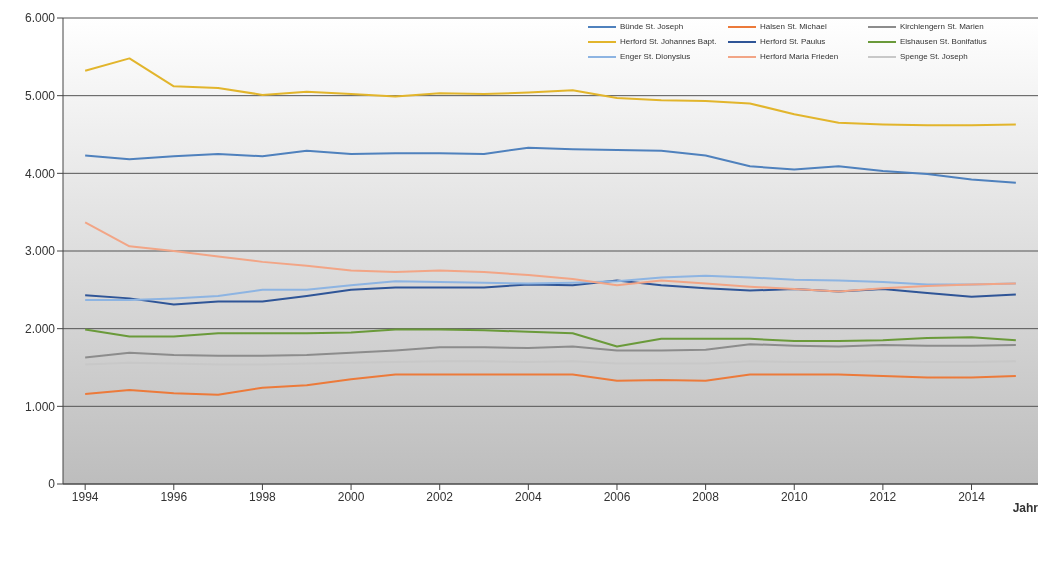  Describe the element at coordinates (440, 496) in the screenshot. I see `x-tick-label: 2002` at that location.